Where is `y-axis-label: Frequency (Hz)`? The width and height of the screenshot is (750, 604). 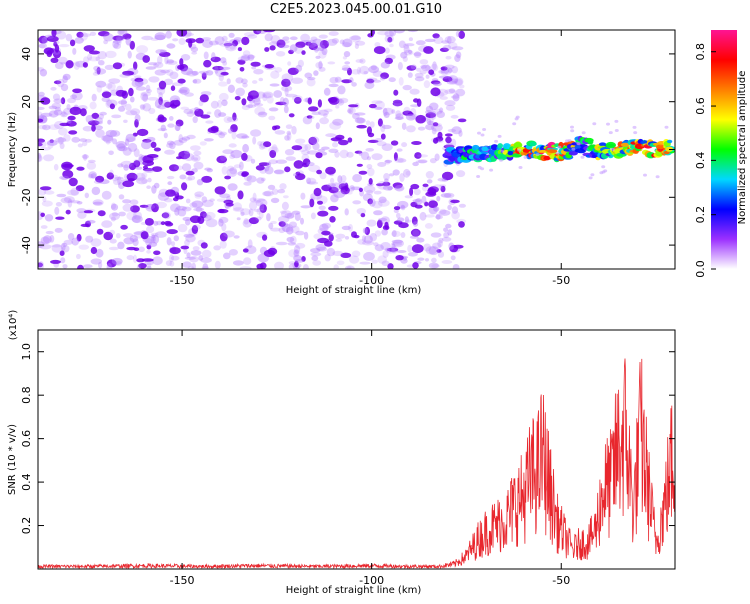 y-axis-label: Frequency (Hz) is located at coordinates (12, 150).